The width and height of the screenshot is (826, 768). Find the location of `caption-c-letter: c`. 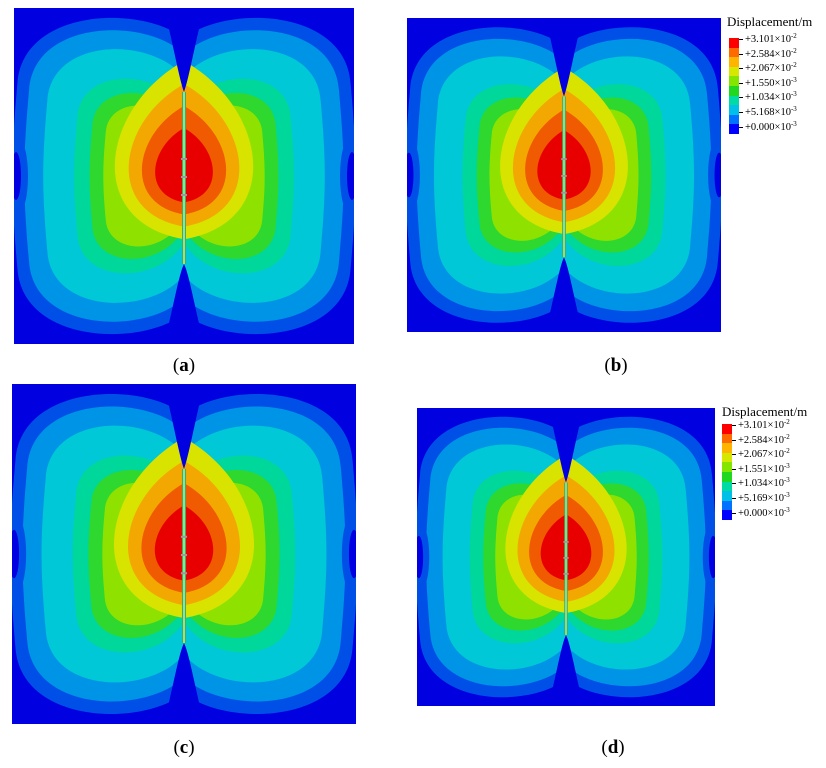

caption-c-letter: c is located at coordinates (184, 747).